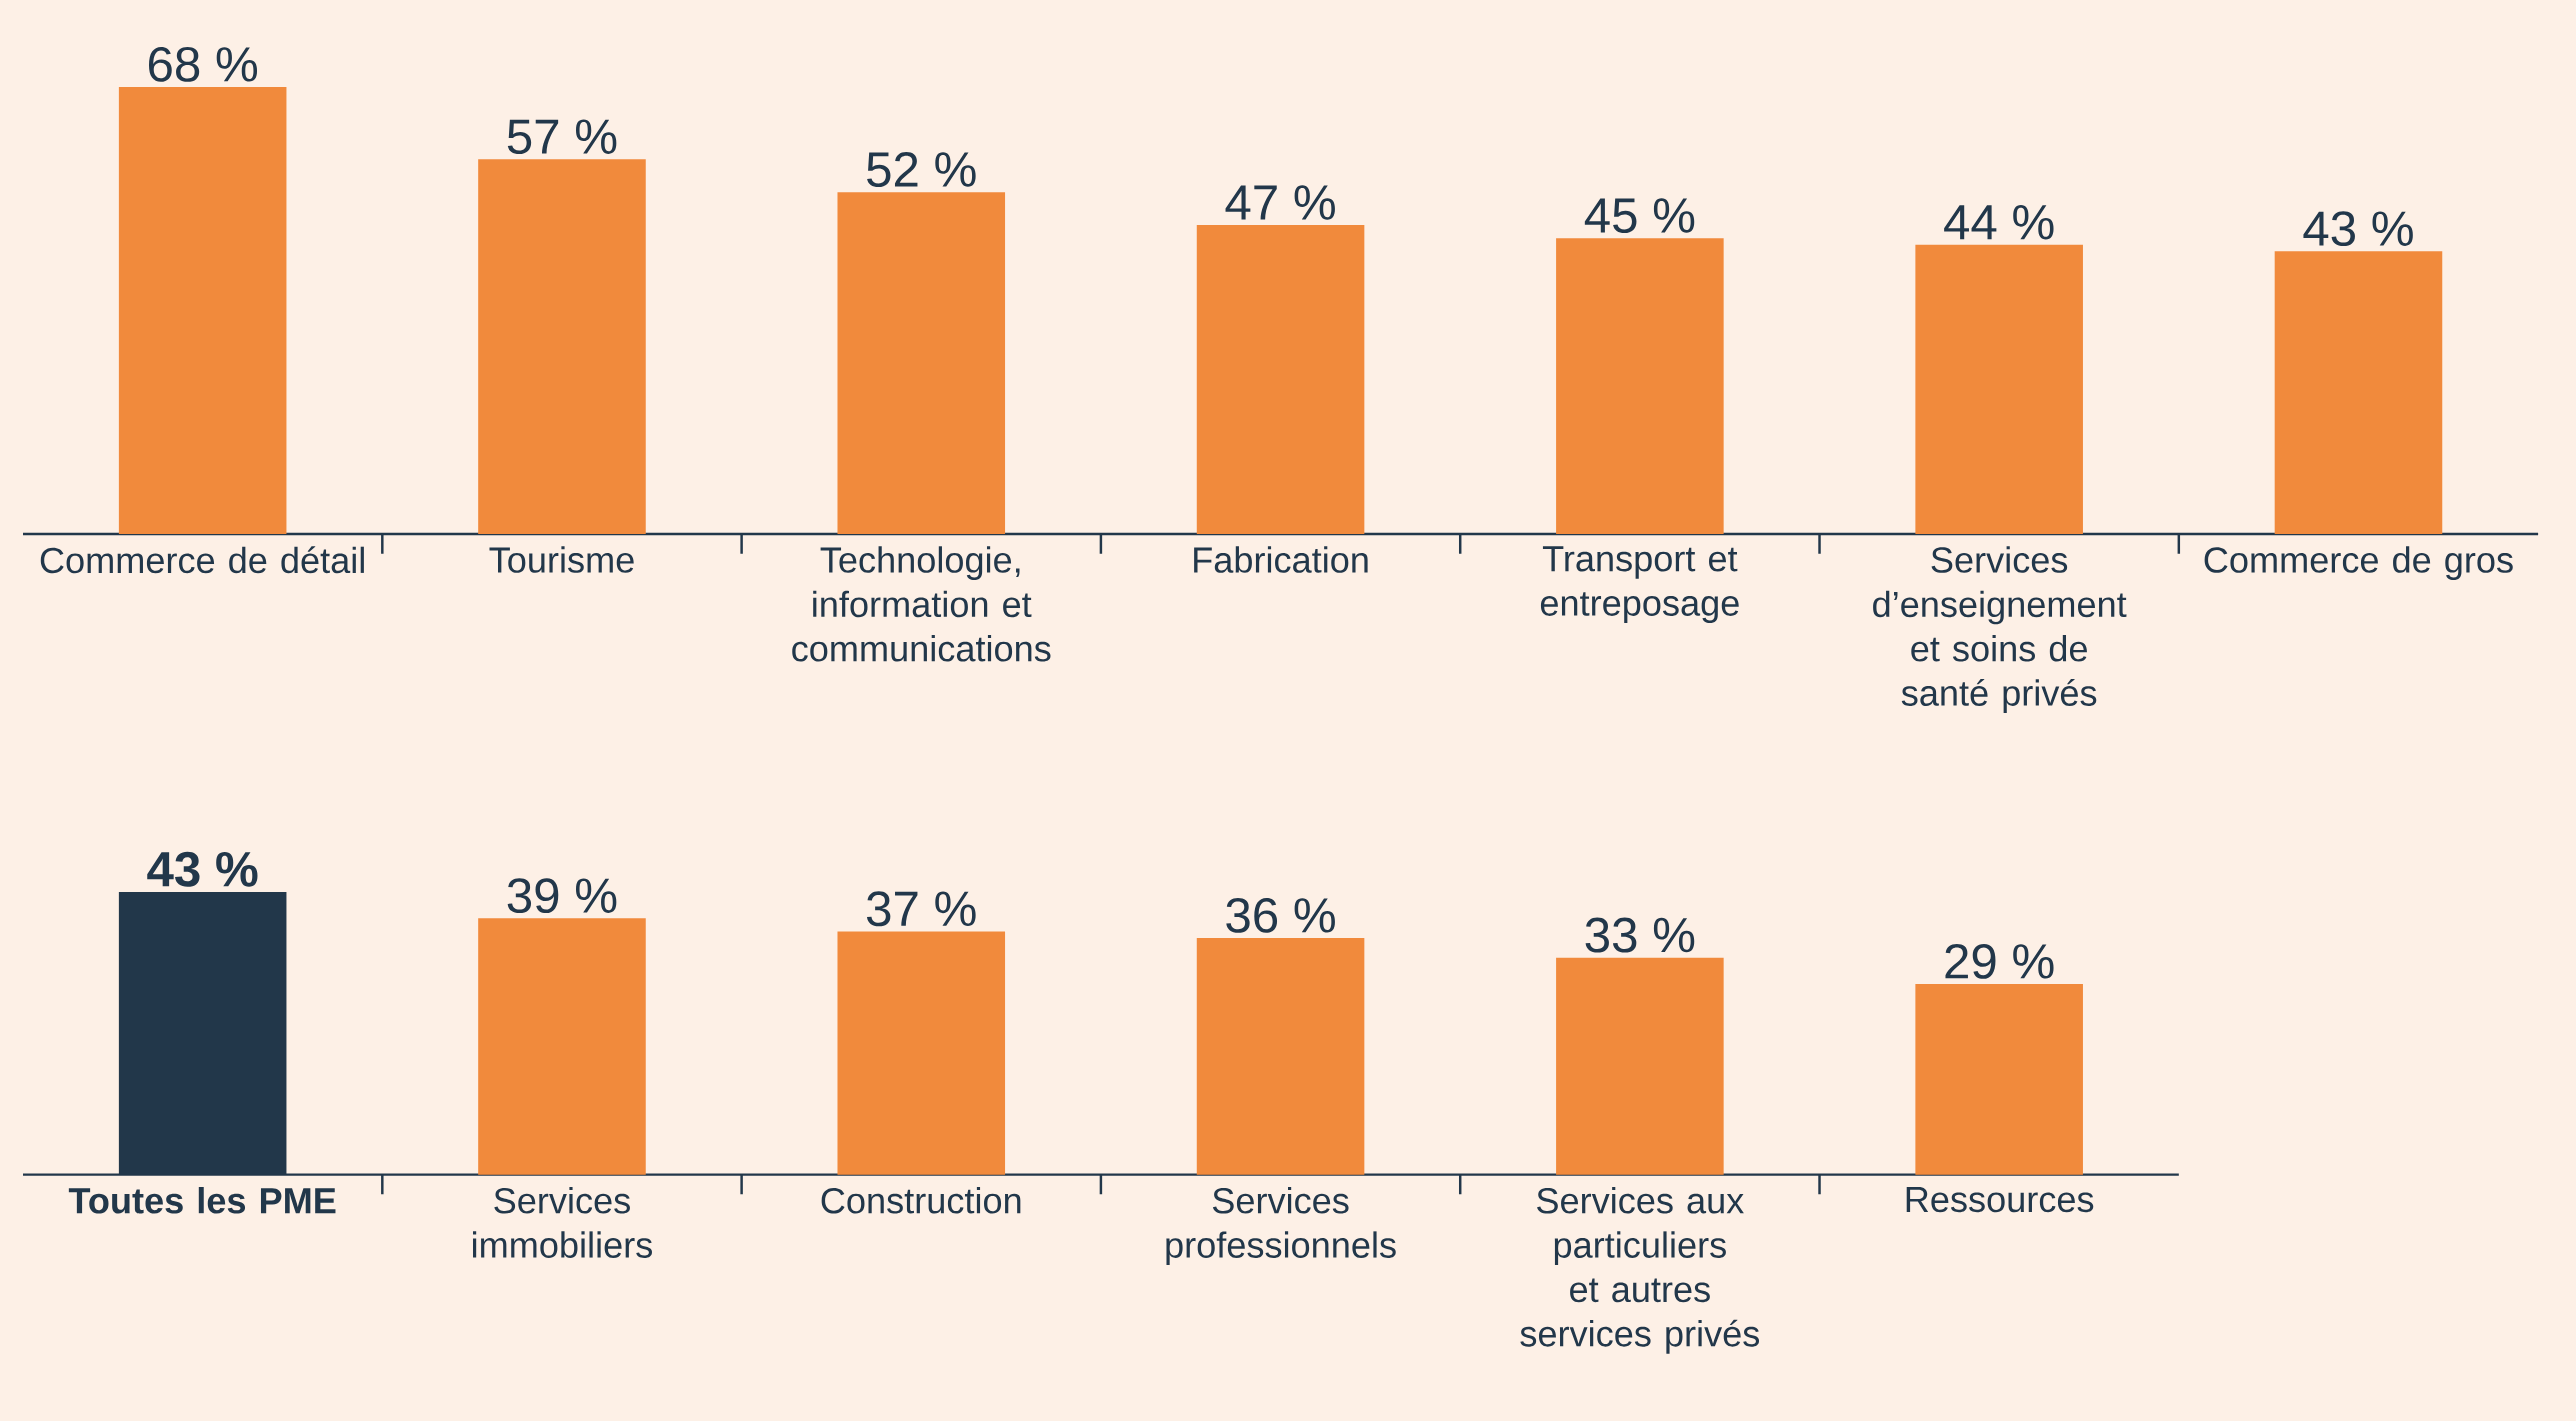 This screenshot has height=1421, width=2576. I want to click on data-label: 47 %, so click(1280, 202).